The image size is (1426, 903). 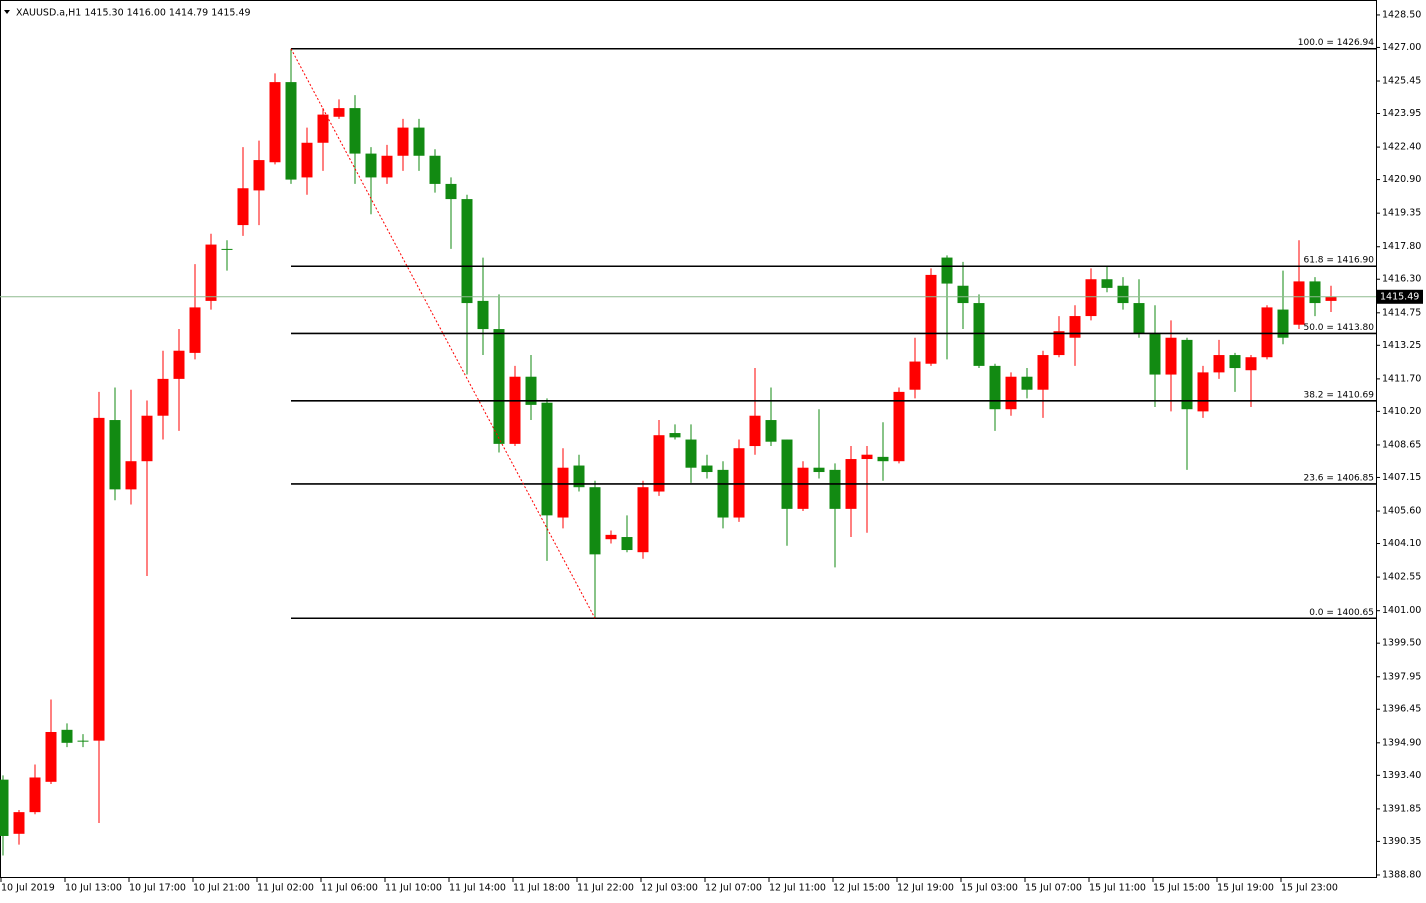 I want to click on x-tick-label: 11 Jul 22:00, so click(x=605, y=888).